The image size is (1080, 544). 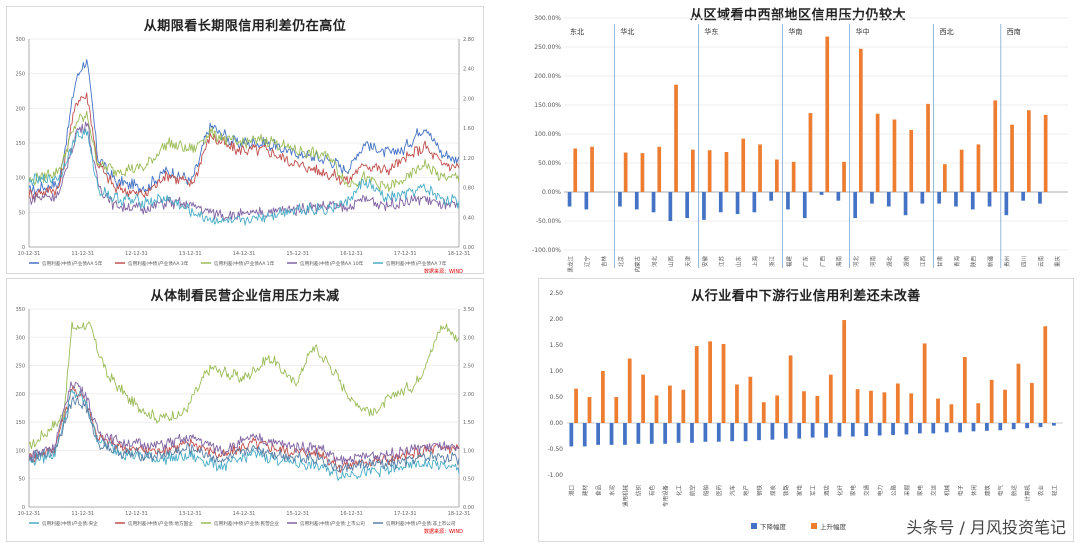 I want to click on category-label: 安徽, so click(x=705, y=262).